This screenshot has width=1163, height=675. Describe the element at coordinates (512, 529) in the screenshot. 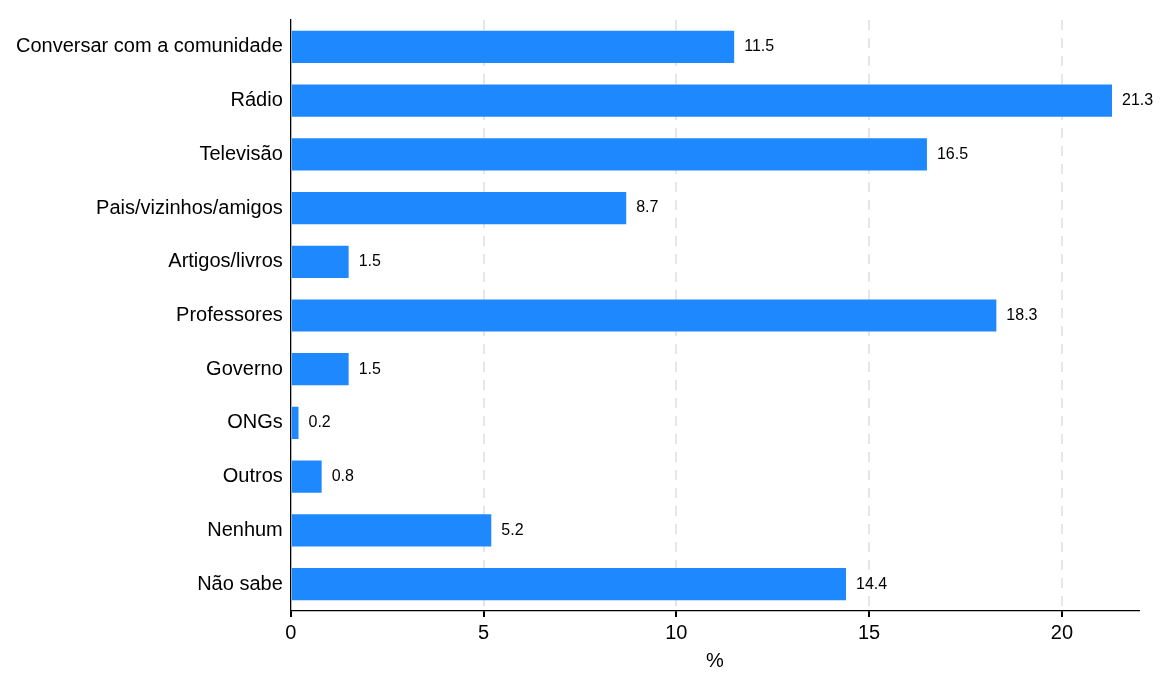

I see `data-label: 5.2` at that location.